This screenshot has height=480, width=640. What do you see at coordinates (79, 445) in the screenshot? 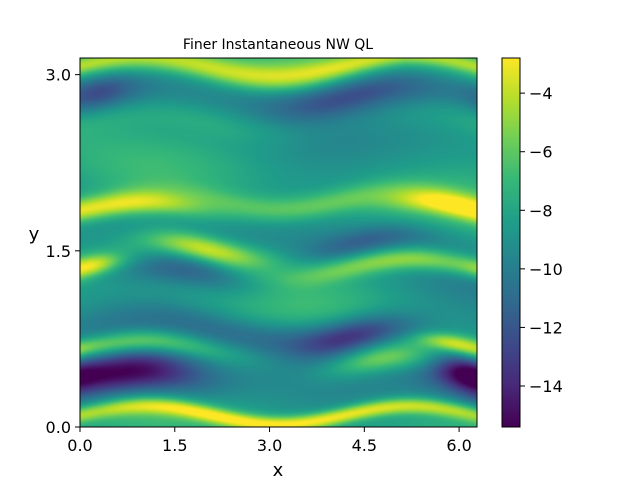
I see `x-tick-label: 0.0` at bounding box center [79, 445].